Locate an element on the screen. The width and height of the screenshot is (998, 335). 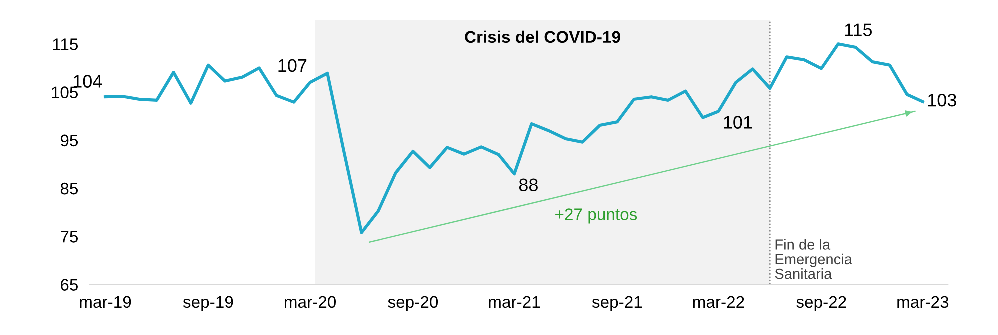
band-label: Crisis del COVID-19 is located at coordinates (542, 37).